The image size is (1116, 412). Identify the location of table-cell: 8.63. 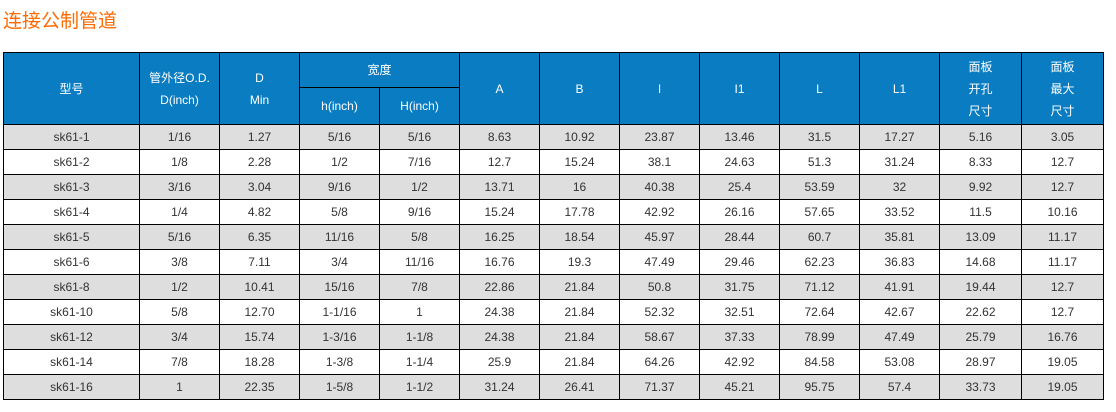
(500, 137).